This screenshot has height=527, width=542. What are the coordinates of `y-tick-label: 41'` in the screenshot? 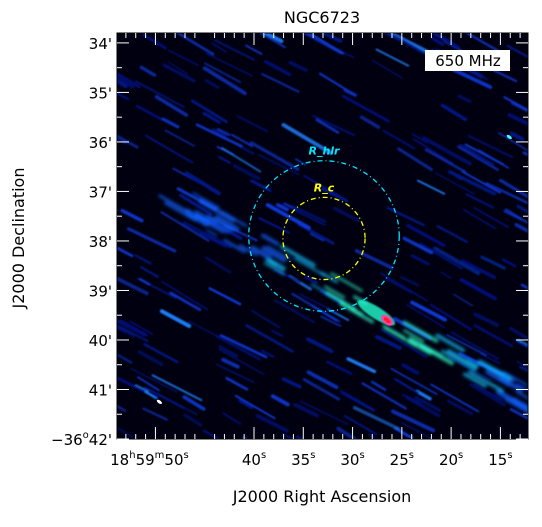 It's located at (100, 390).